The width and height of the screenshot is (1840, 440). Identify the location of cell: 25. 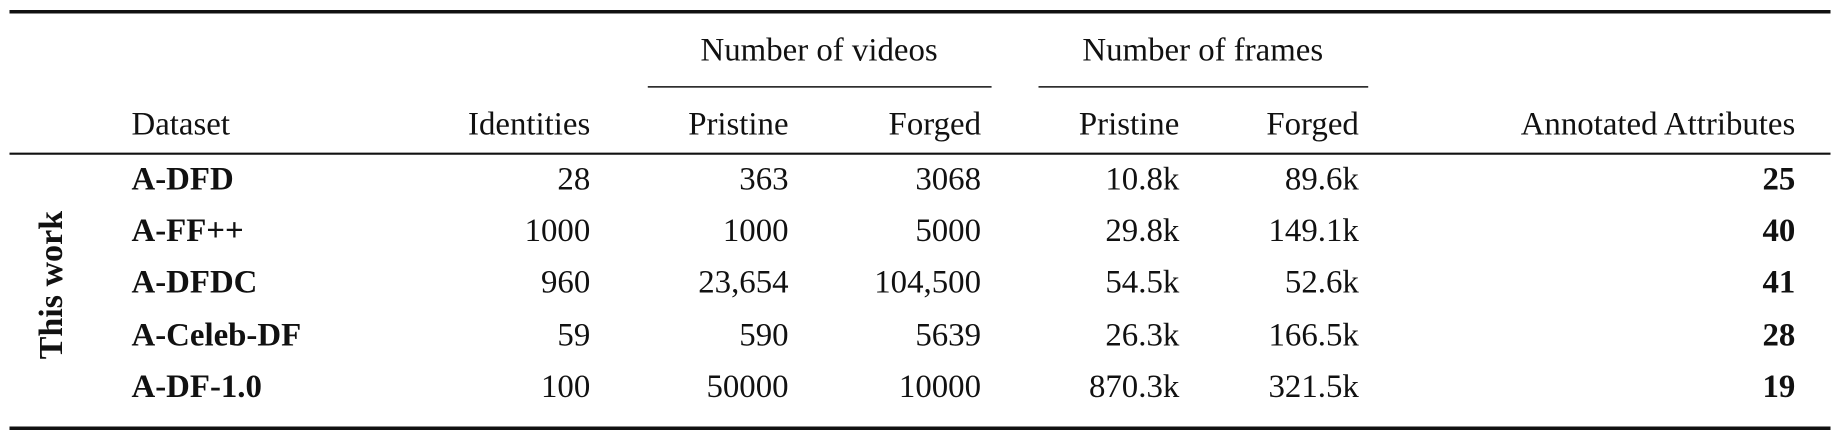
(1778, 179).